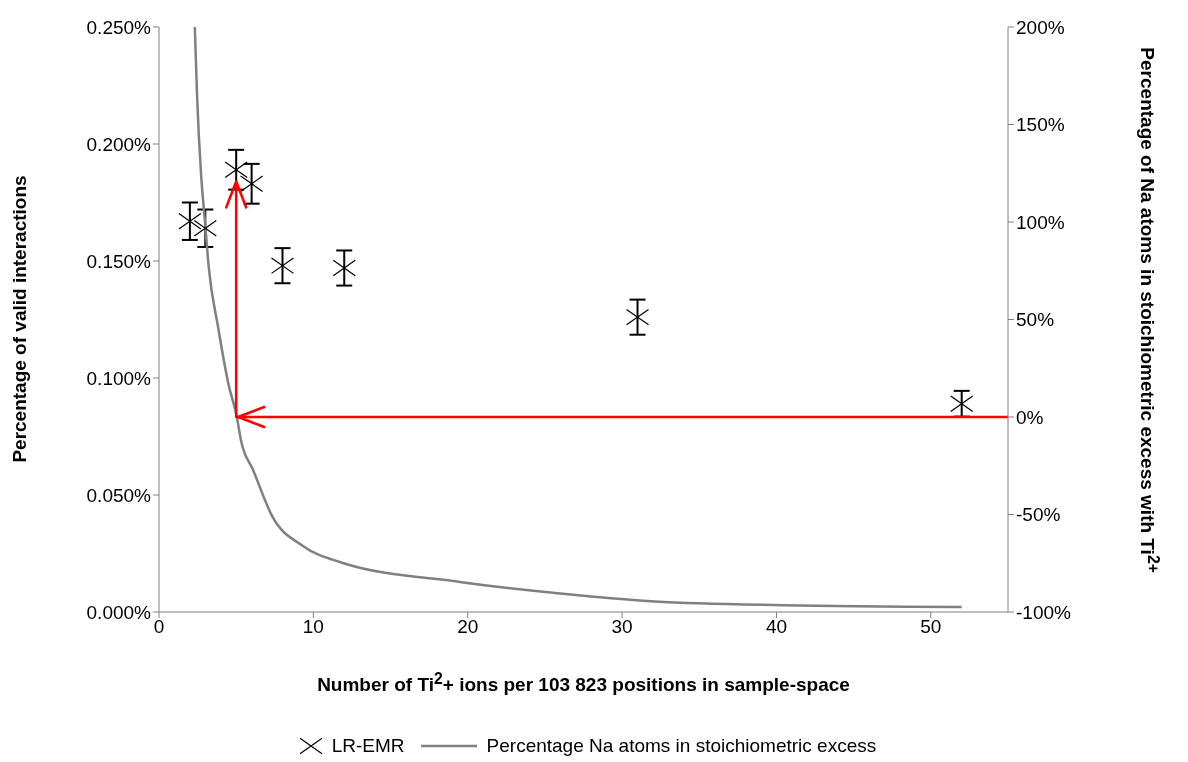 This screenshot has height=762, width=1188. I want to click on y2-tick-label: 0%, so click(1030, 417).